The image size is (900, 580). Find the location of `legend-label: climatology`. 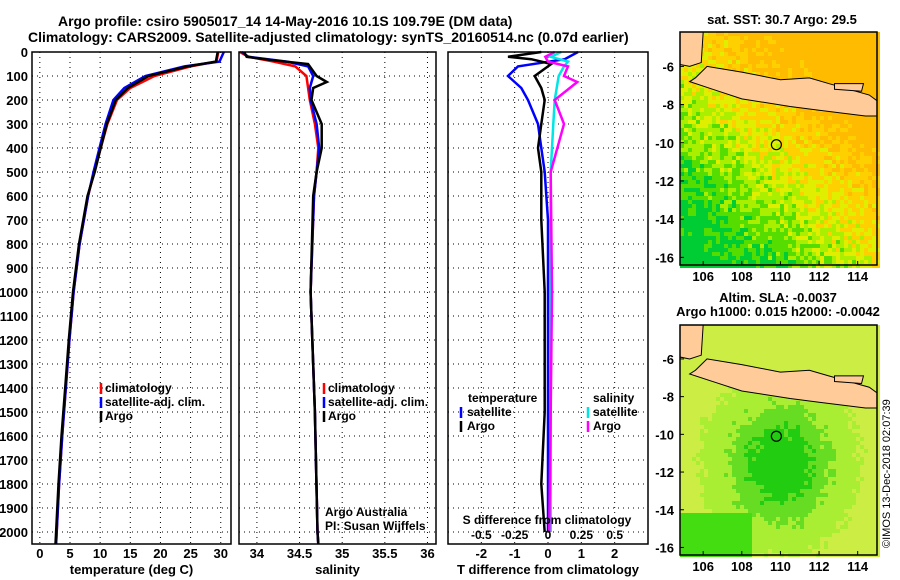

legend-label: climatology is located at coordinates (361, 388).